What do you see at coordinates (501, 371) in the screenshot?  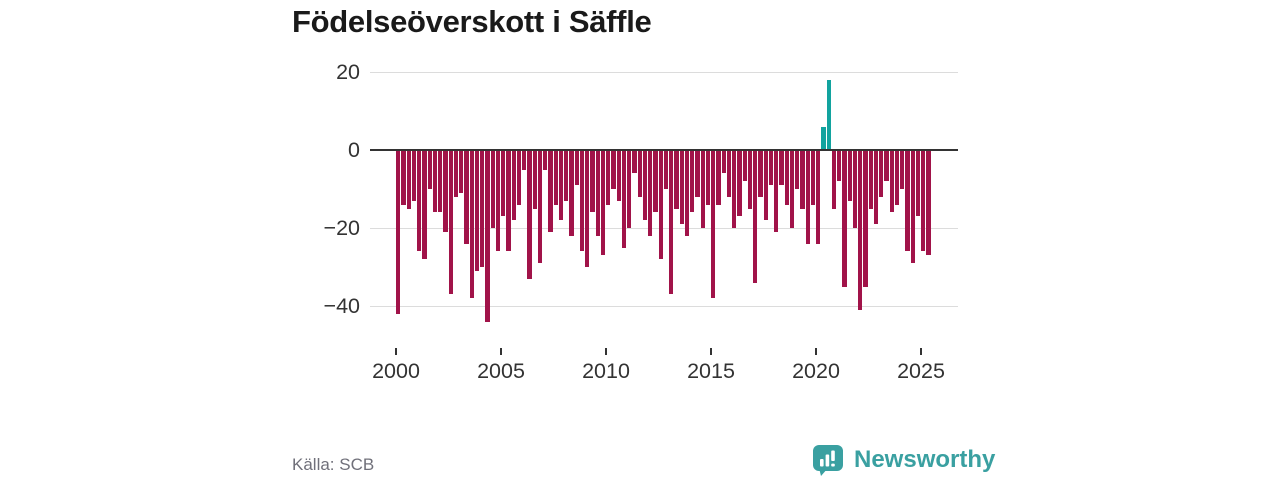 I see `x-axis-label: 2005` at bounding box center [501, 371].